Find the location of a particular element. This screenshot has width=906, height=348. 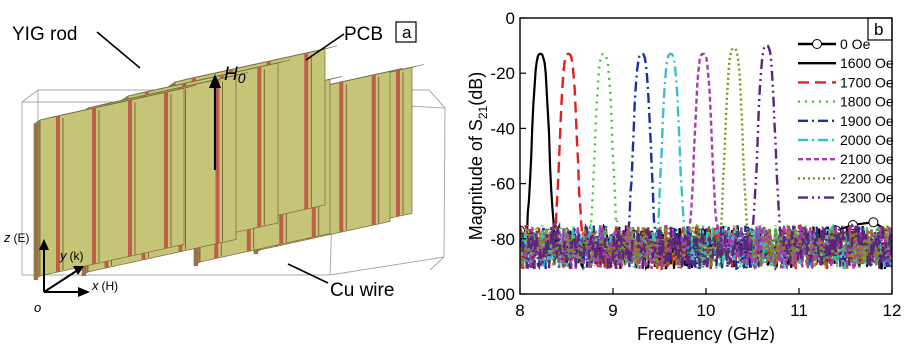

y-axis-title: Magnitude of S21(dB) is located at coordinates (478, 156).